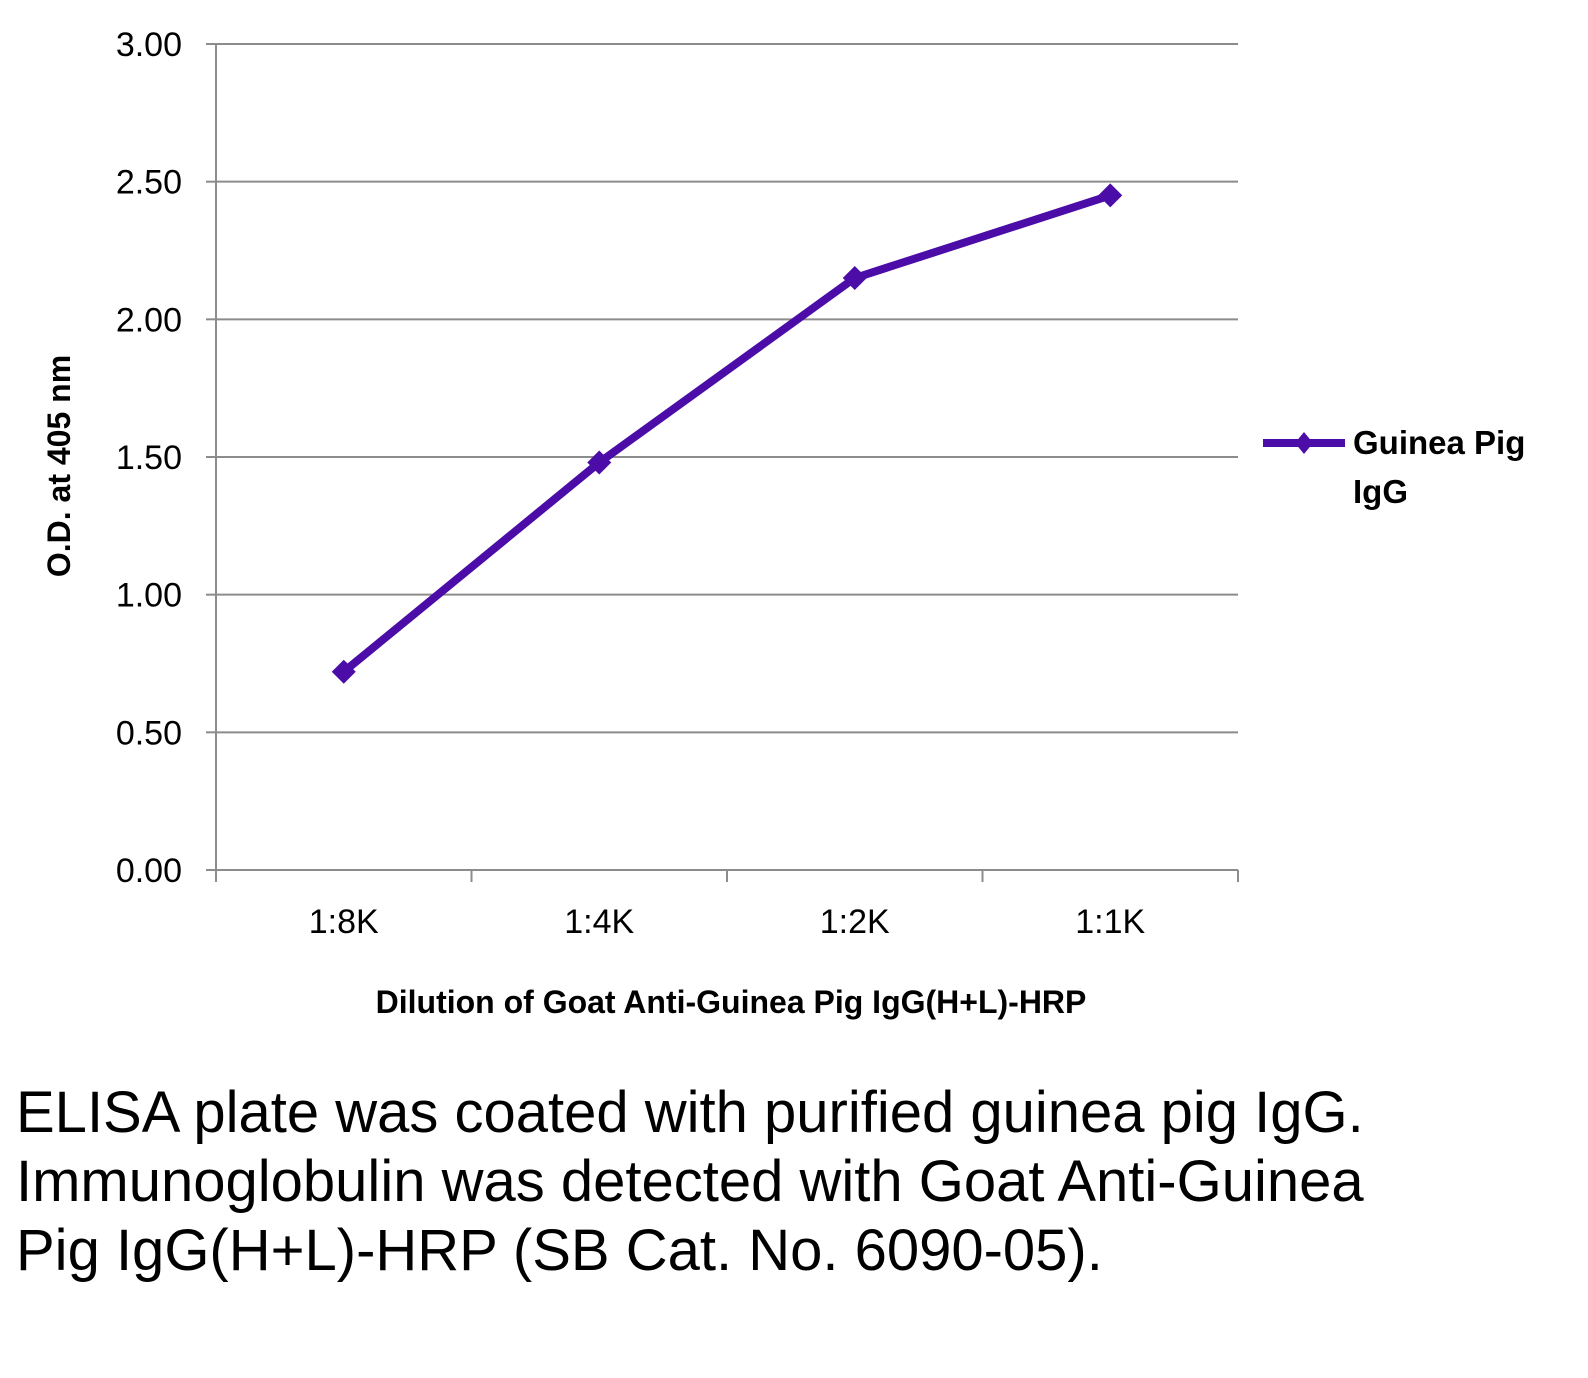 The width and height of the screenshot is (1588, 1378). What do you see at coordinates (1380, 491) in the screenshot?
I see `legend-label-line2: IgG` at bounding box center [1380, 491].